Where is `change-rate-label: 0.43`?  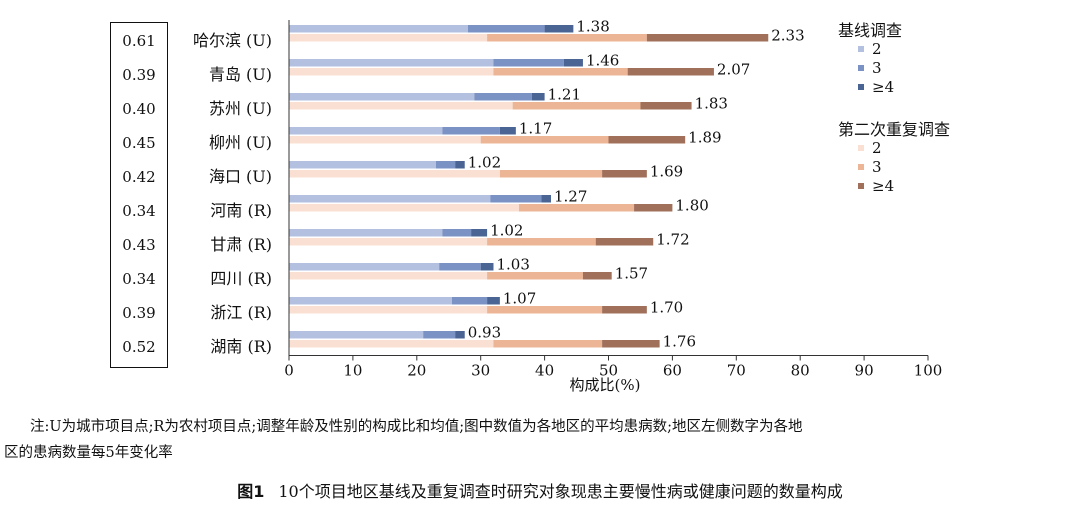
change-rate-label: 0.43 is located at coordinates (138, 245).